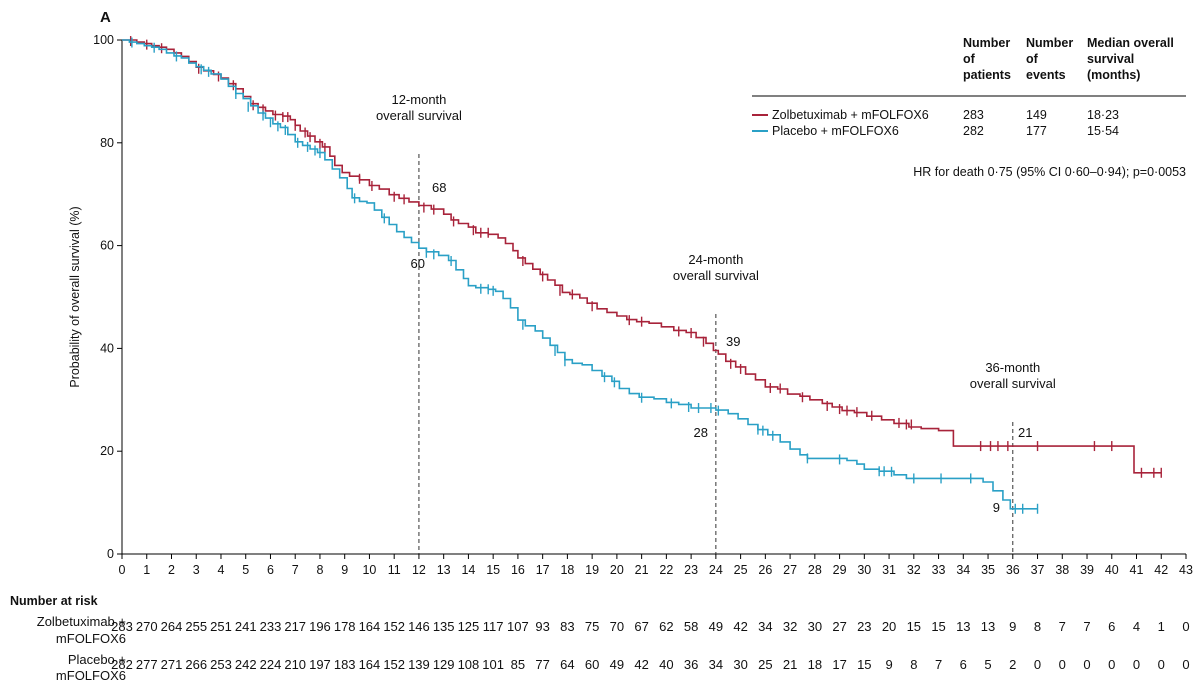 Image resolution: width=1200 pixels, height=683 pixels. Describe the element at coordinates (1130, 43) in the screenshot. I see `header-median-1: Median overall` at that location.